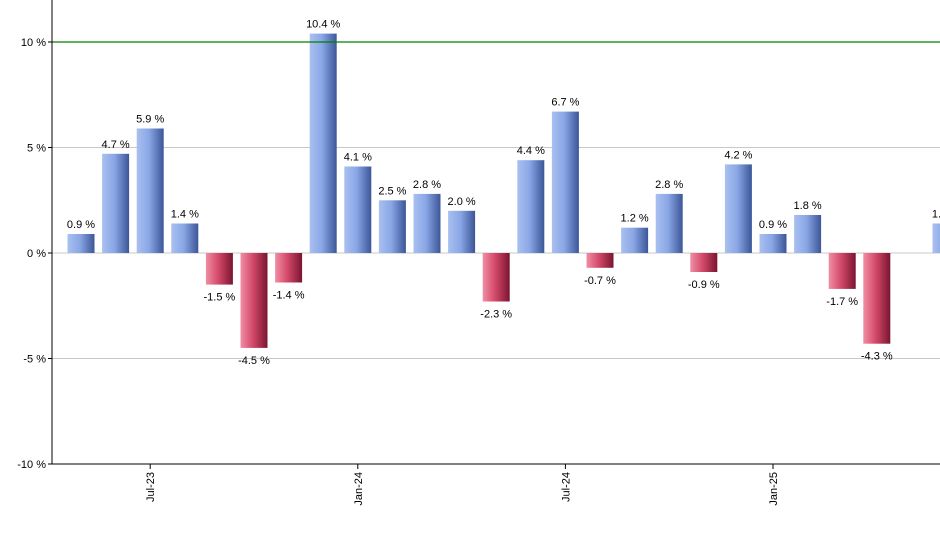  What do you see at coordinates (254, 361) in the screenshot?
I see `bar-value-label: -4.5 %` at bounding box center [254, 361].